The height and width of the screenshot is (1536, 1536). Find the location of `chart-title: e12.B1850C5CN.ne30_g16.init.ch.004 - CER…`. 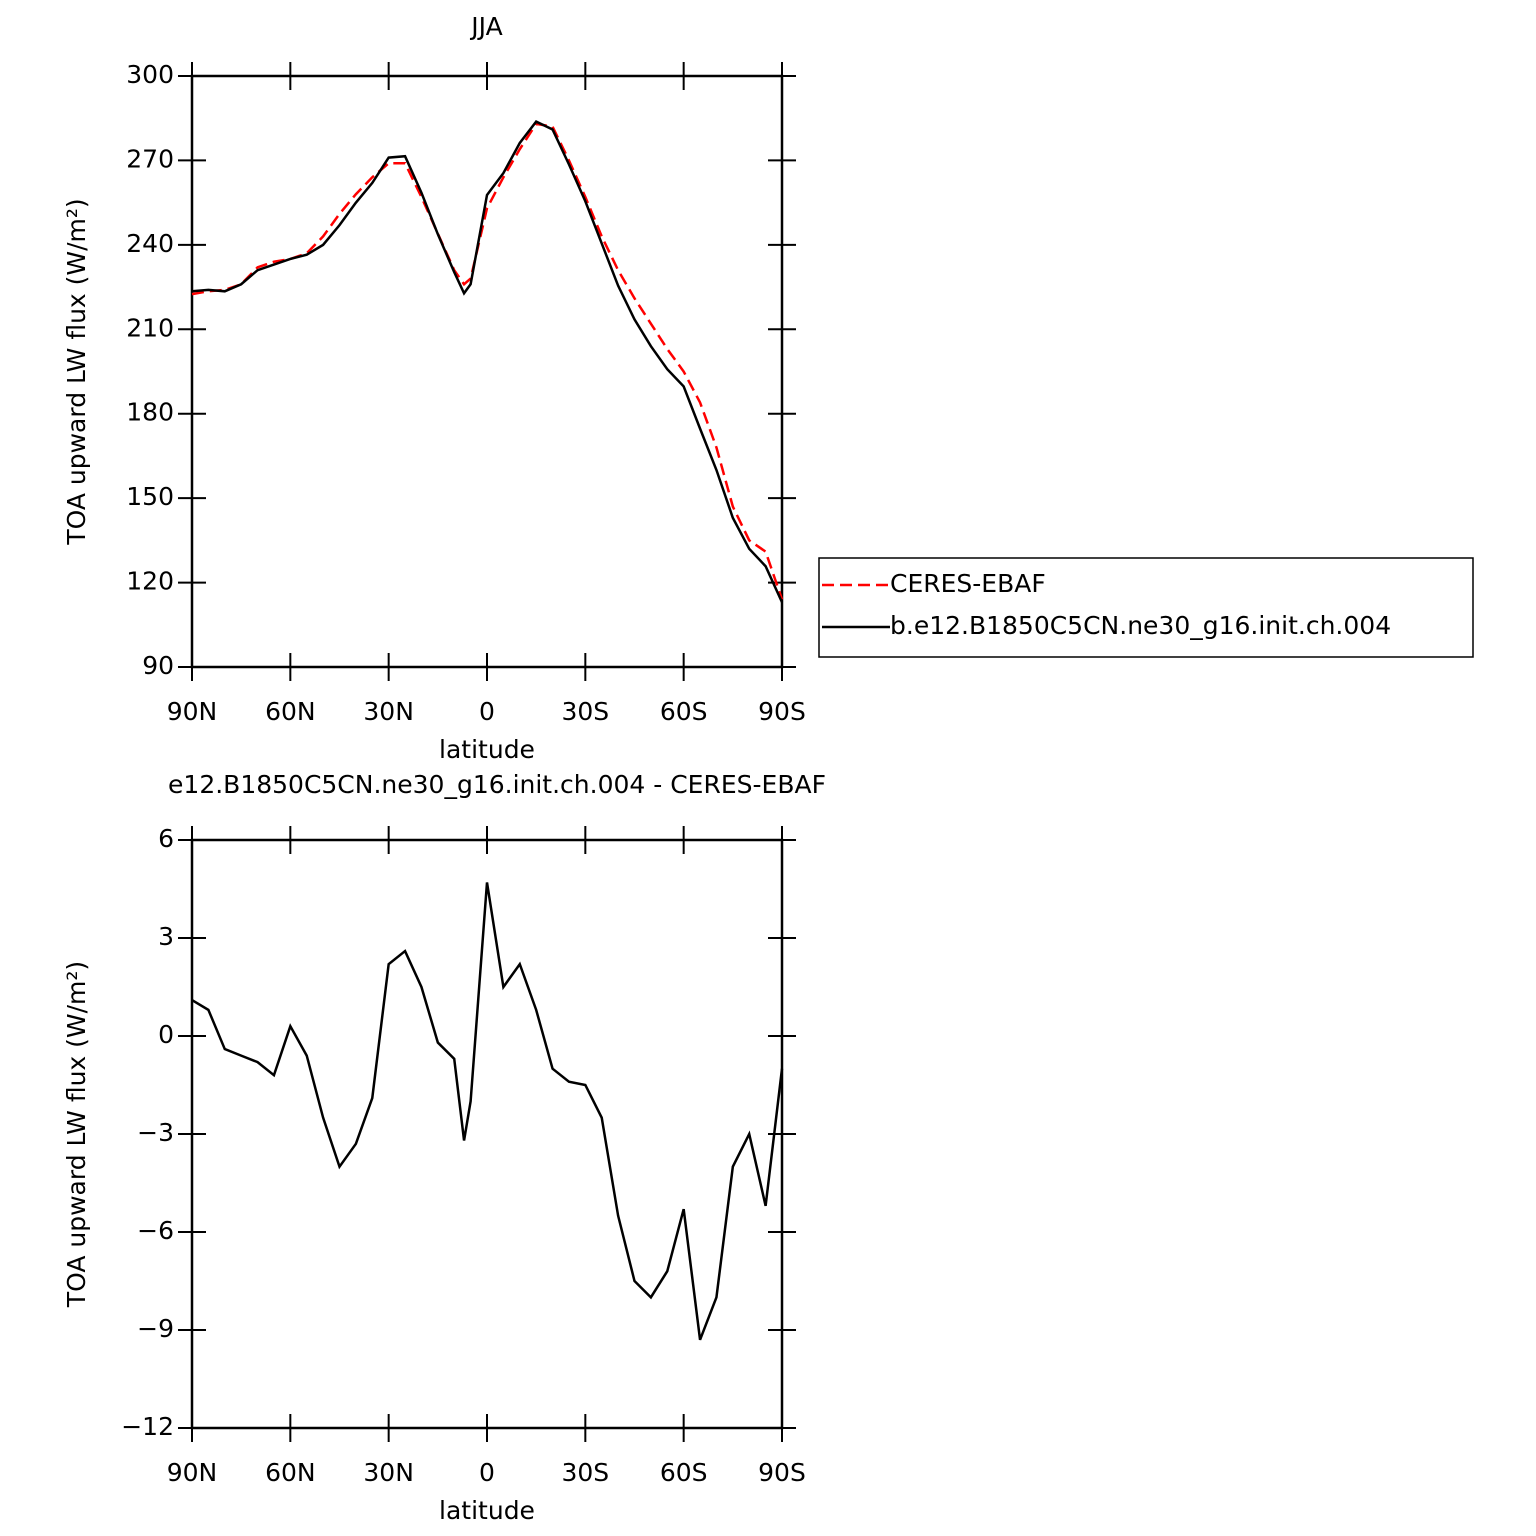

chart-title: e12.B1850C5CN.ne30_g16.init.ch.004 - CER… is located at coordinates (497, 784).